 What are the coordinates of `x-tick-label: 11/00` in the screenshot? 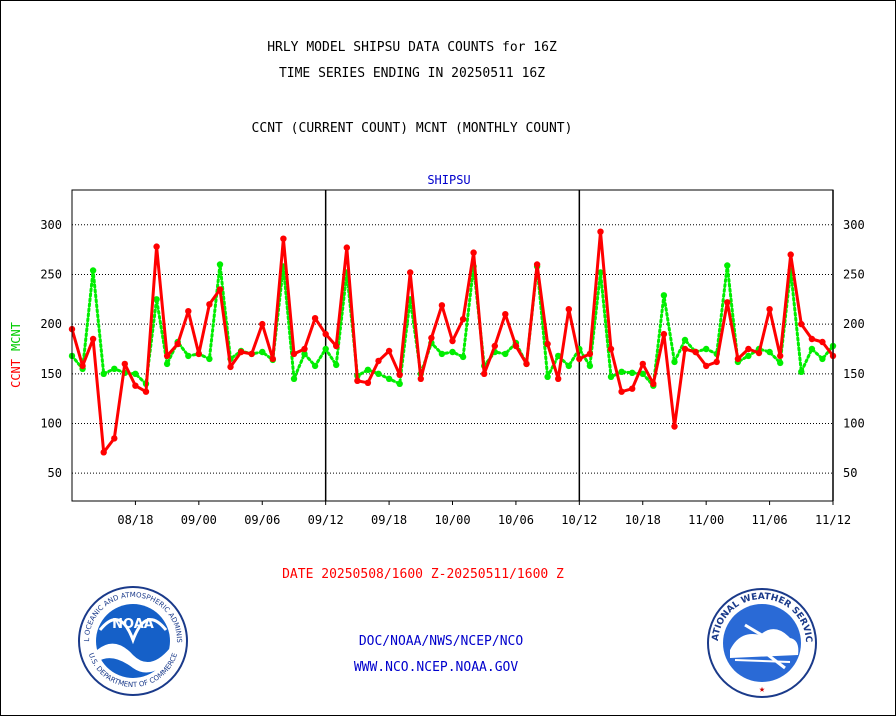 It's located at (706, 520).